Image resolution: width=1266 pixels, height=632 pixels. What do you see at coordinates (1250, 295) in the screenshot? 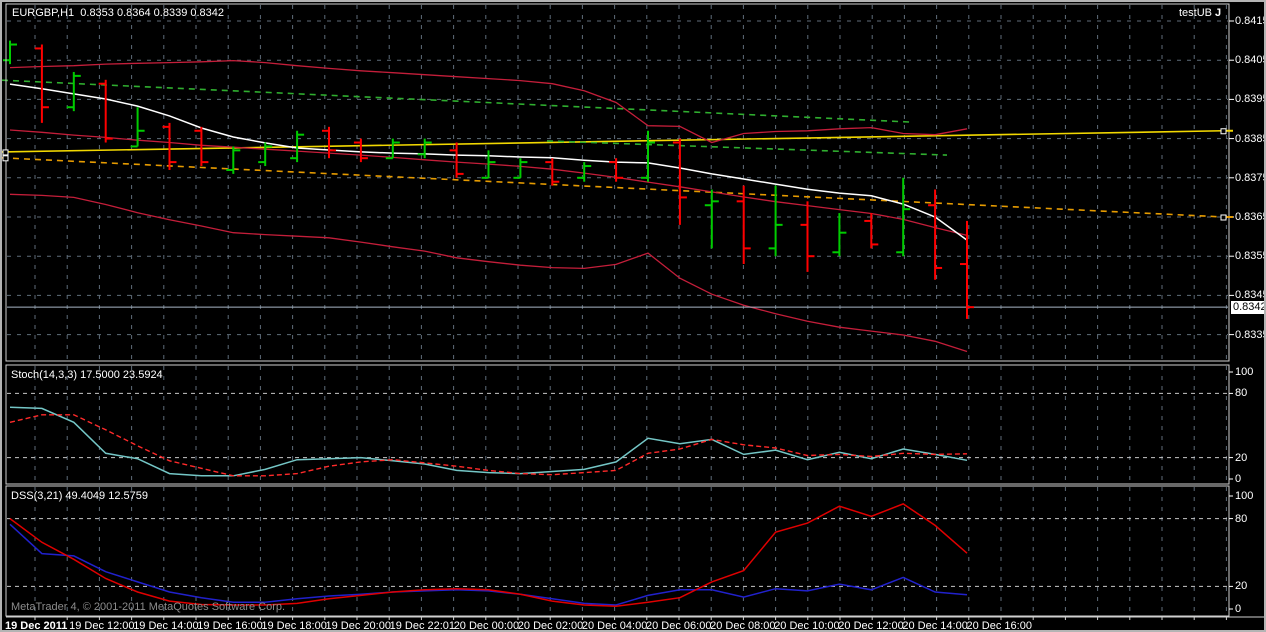
I see `price-axis-label: 0.8345` at bounding box center [1250, 295].